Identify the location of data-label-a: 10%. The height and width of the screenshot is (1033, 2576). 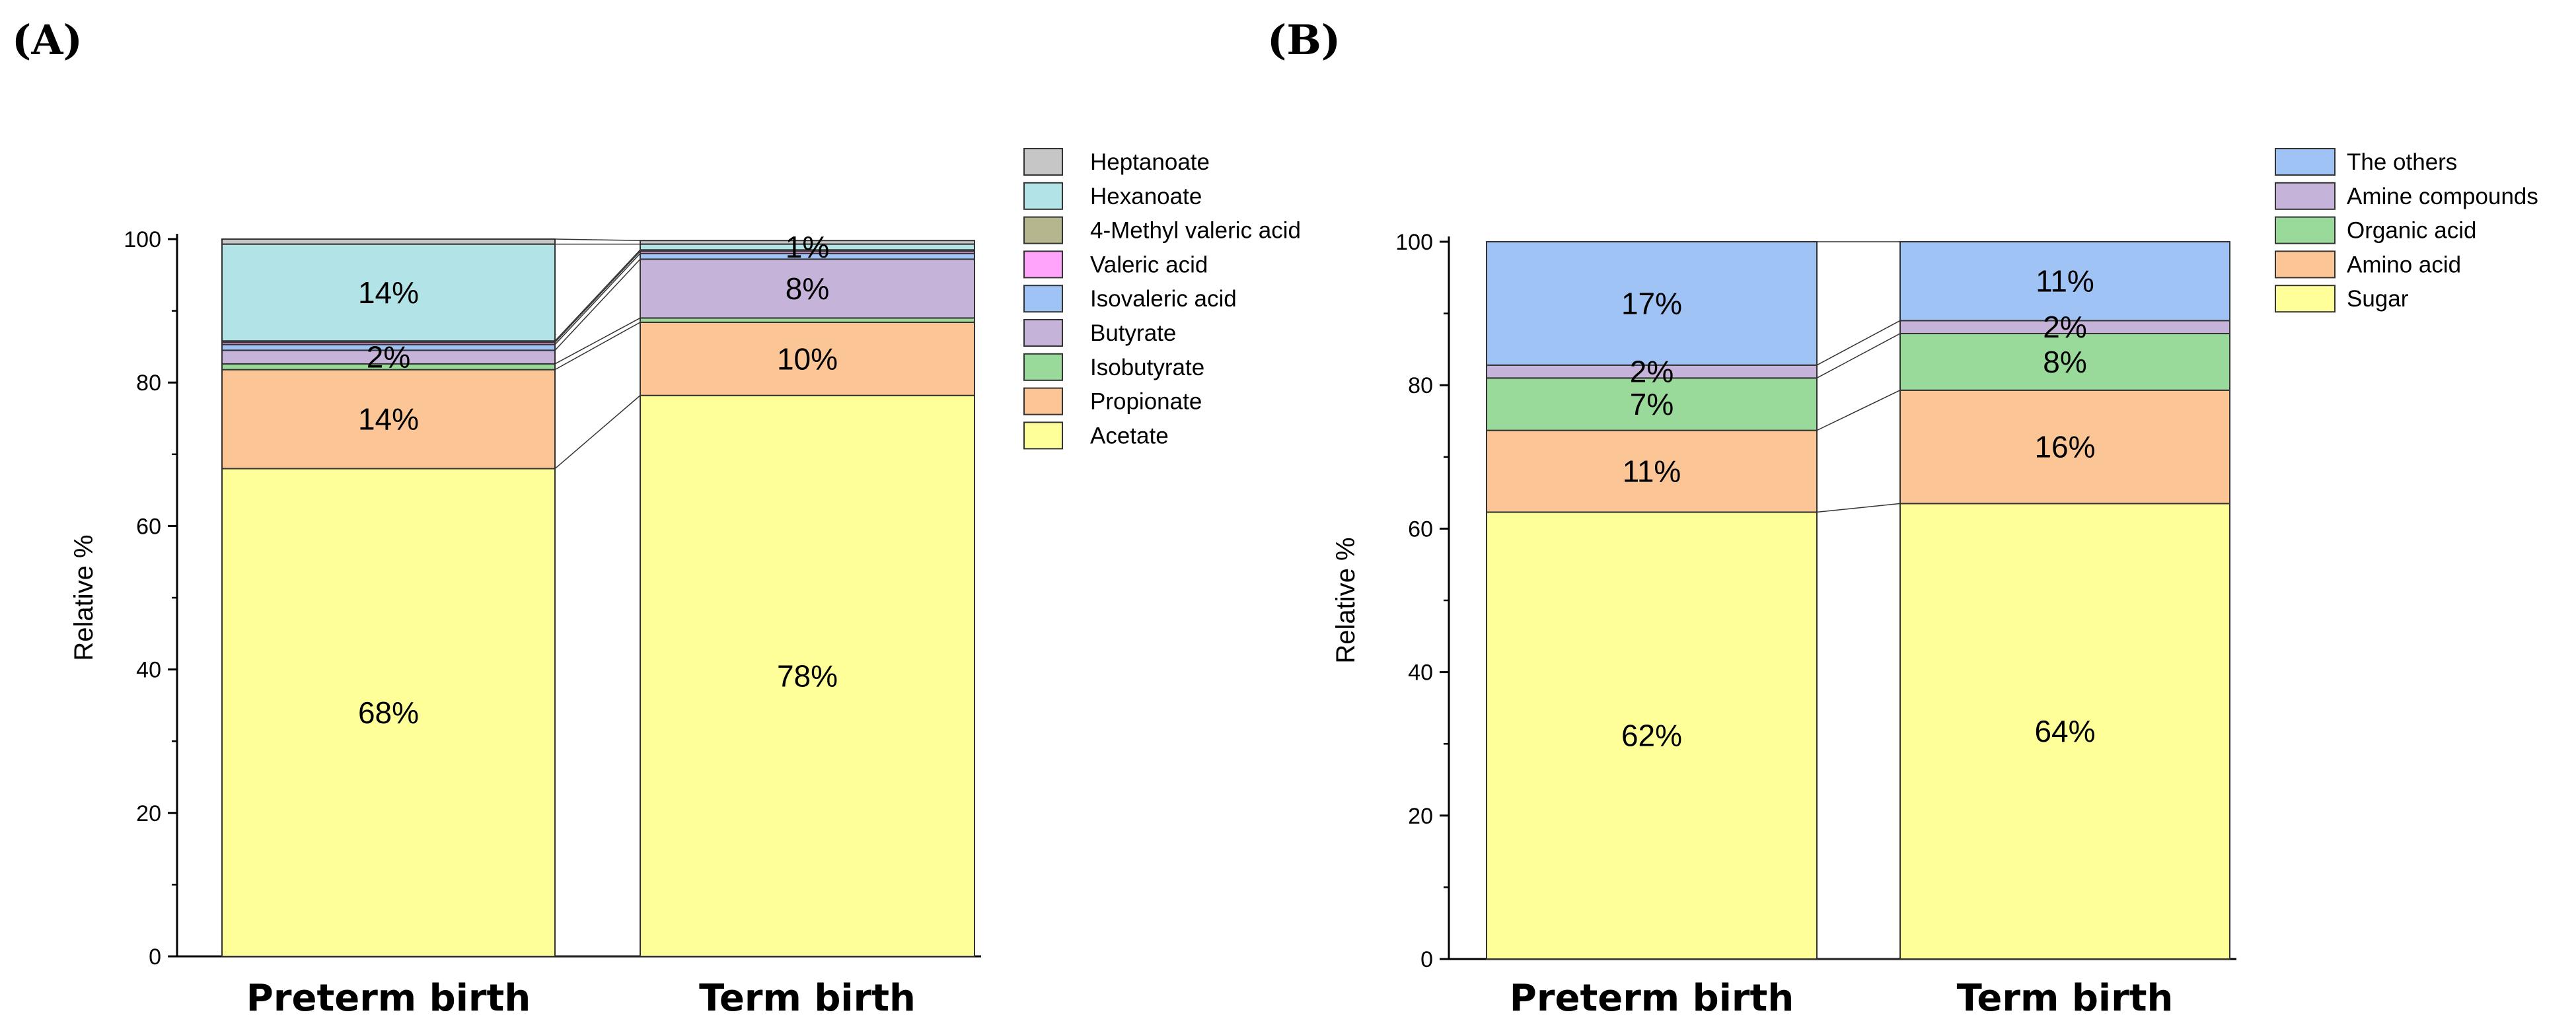
(807, 359).